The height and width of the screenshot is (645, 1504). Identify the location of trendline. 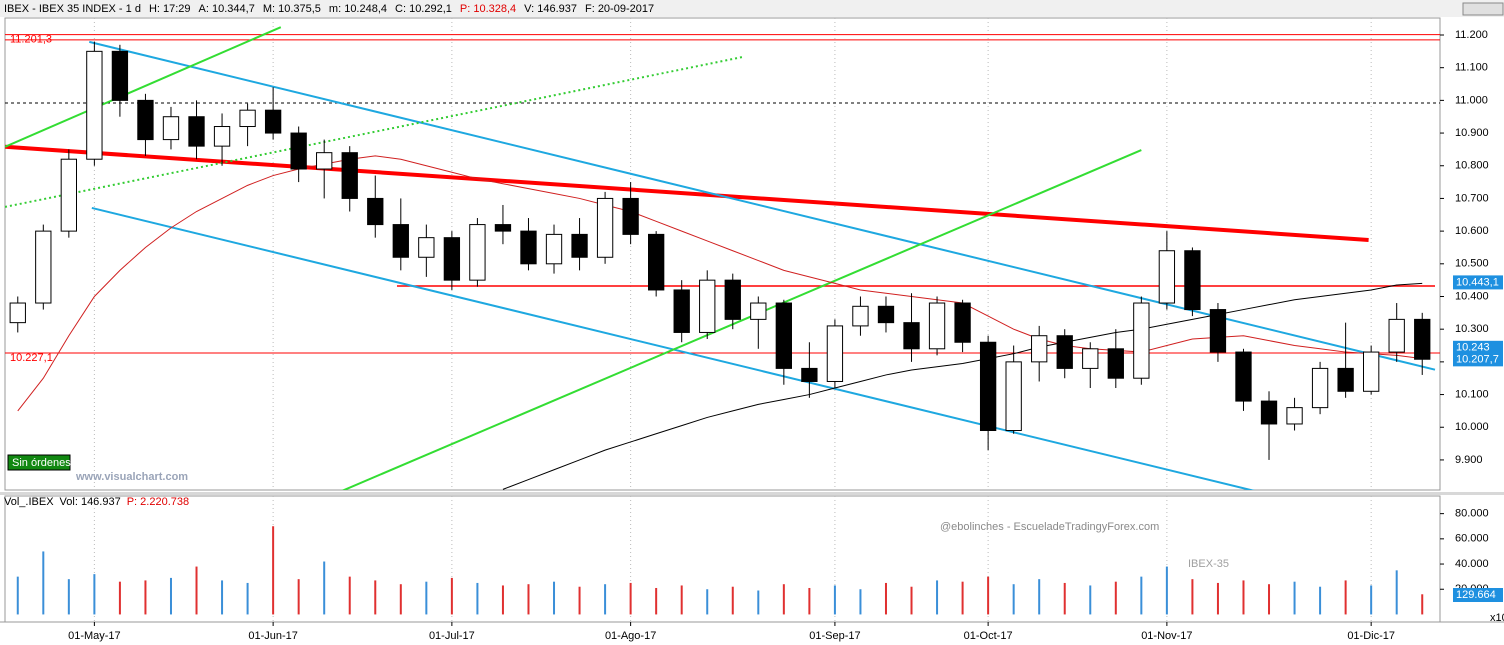
(687, 193).